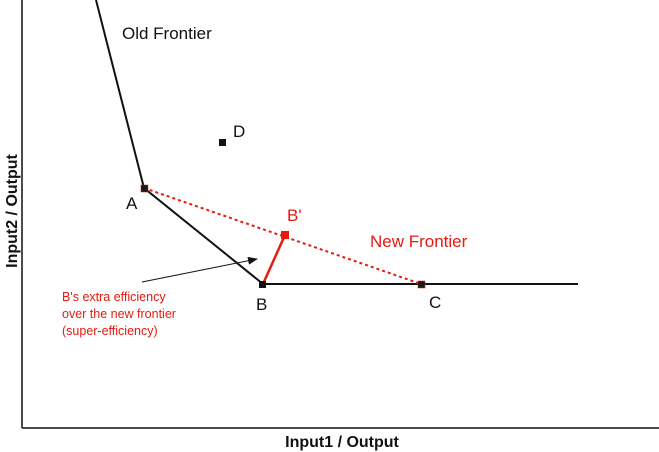 The width and height of the screenshot is (659, 452). Describe the element at coordinates (132, 203) in the screenshot. I see `point-a-label: A` at that location.